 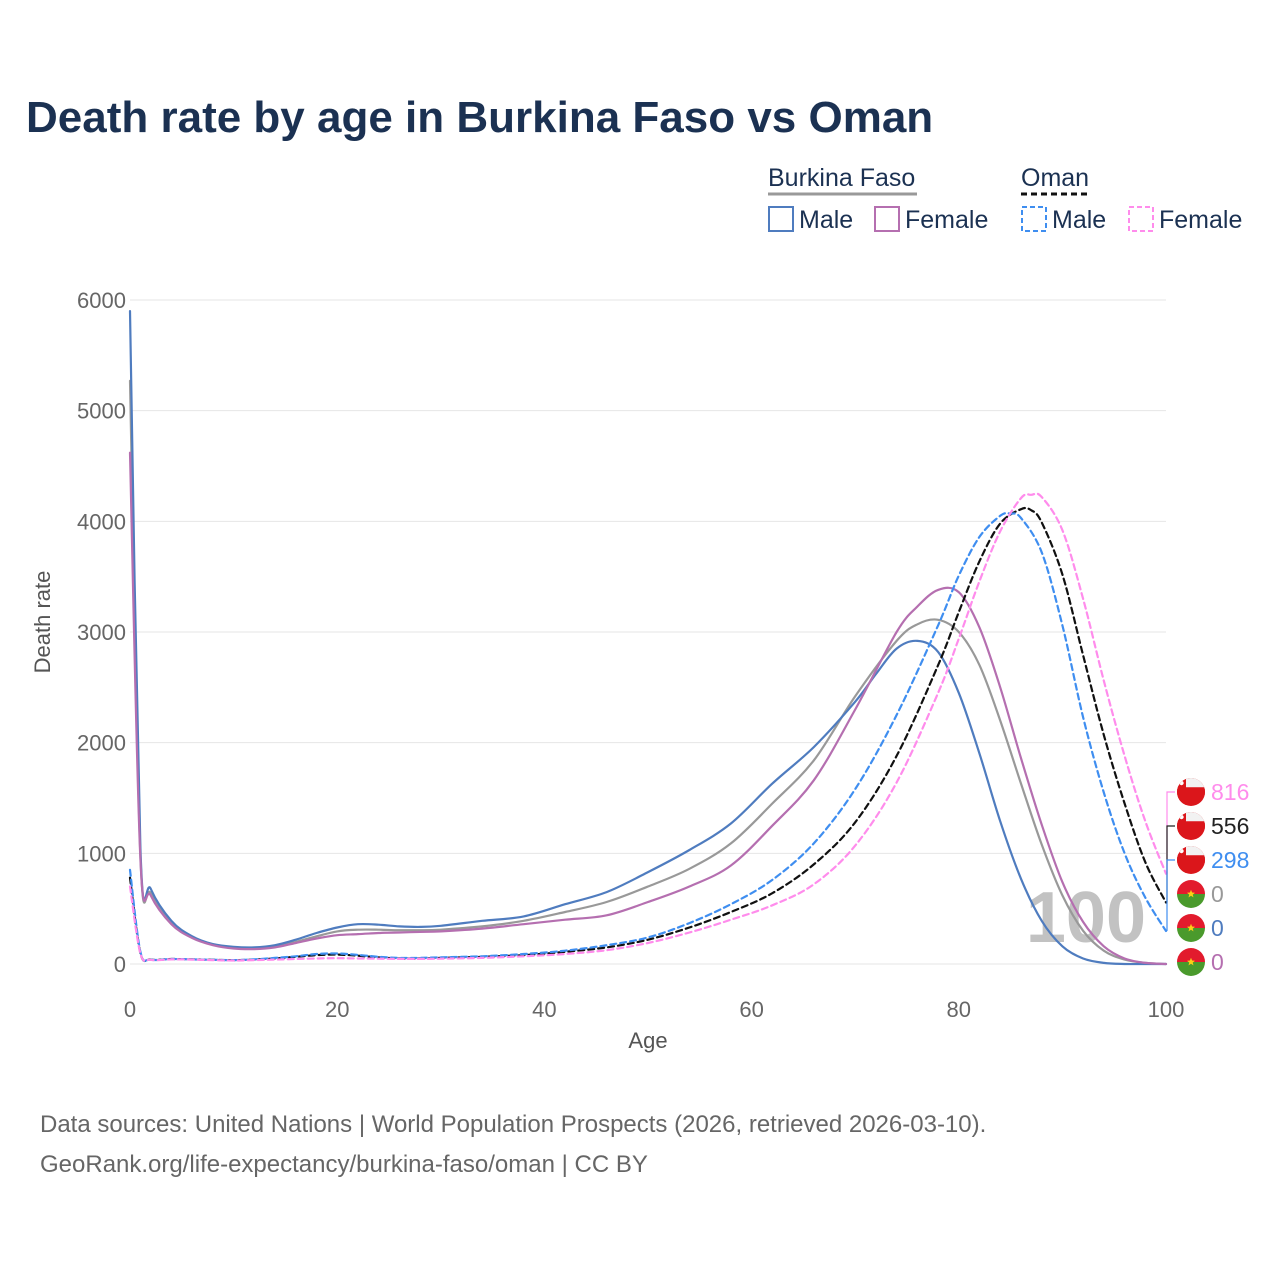 I want to click on y-tick-label: 1000, so click(x=101, y=853).